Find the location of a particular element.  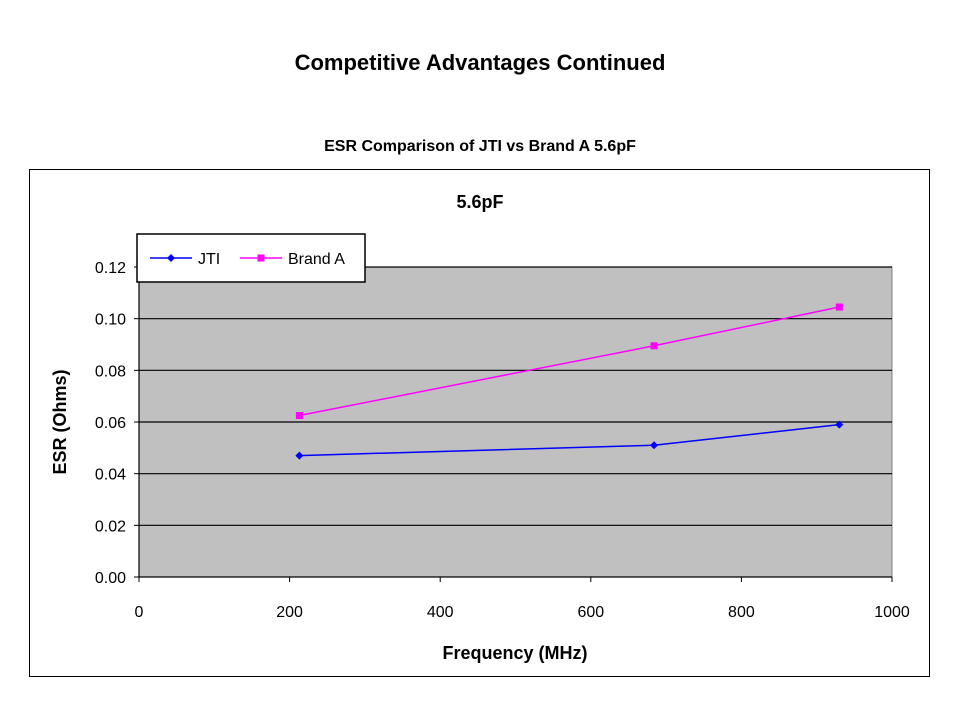

legend: JTI Brand A is located at coordinates (251, 258).